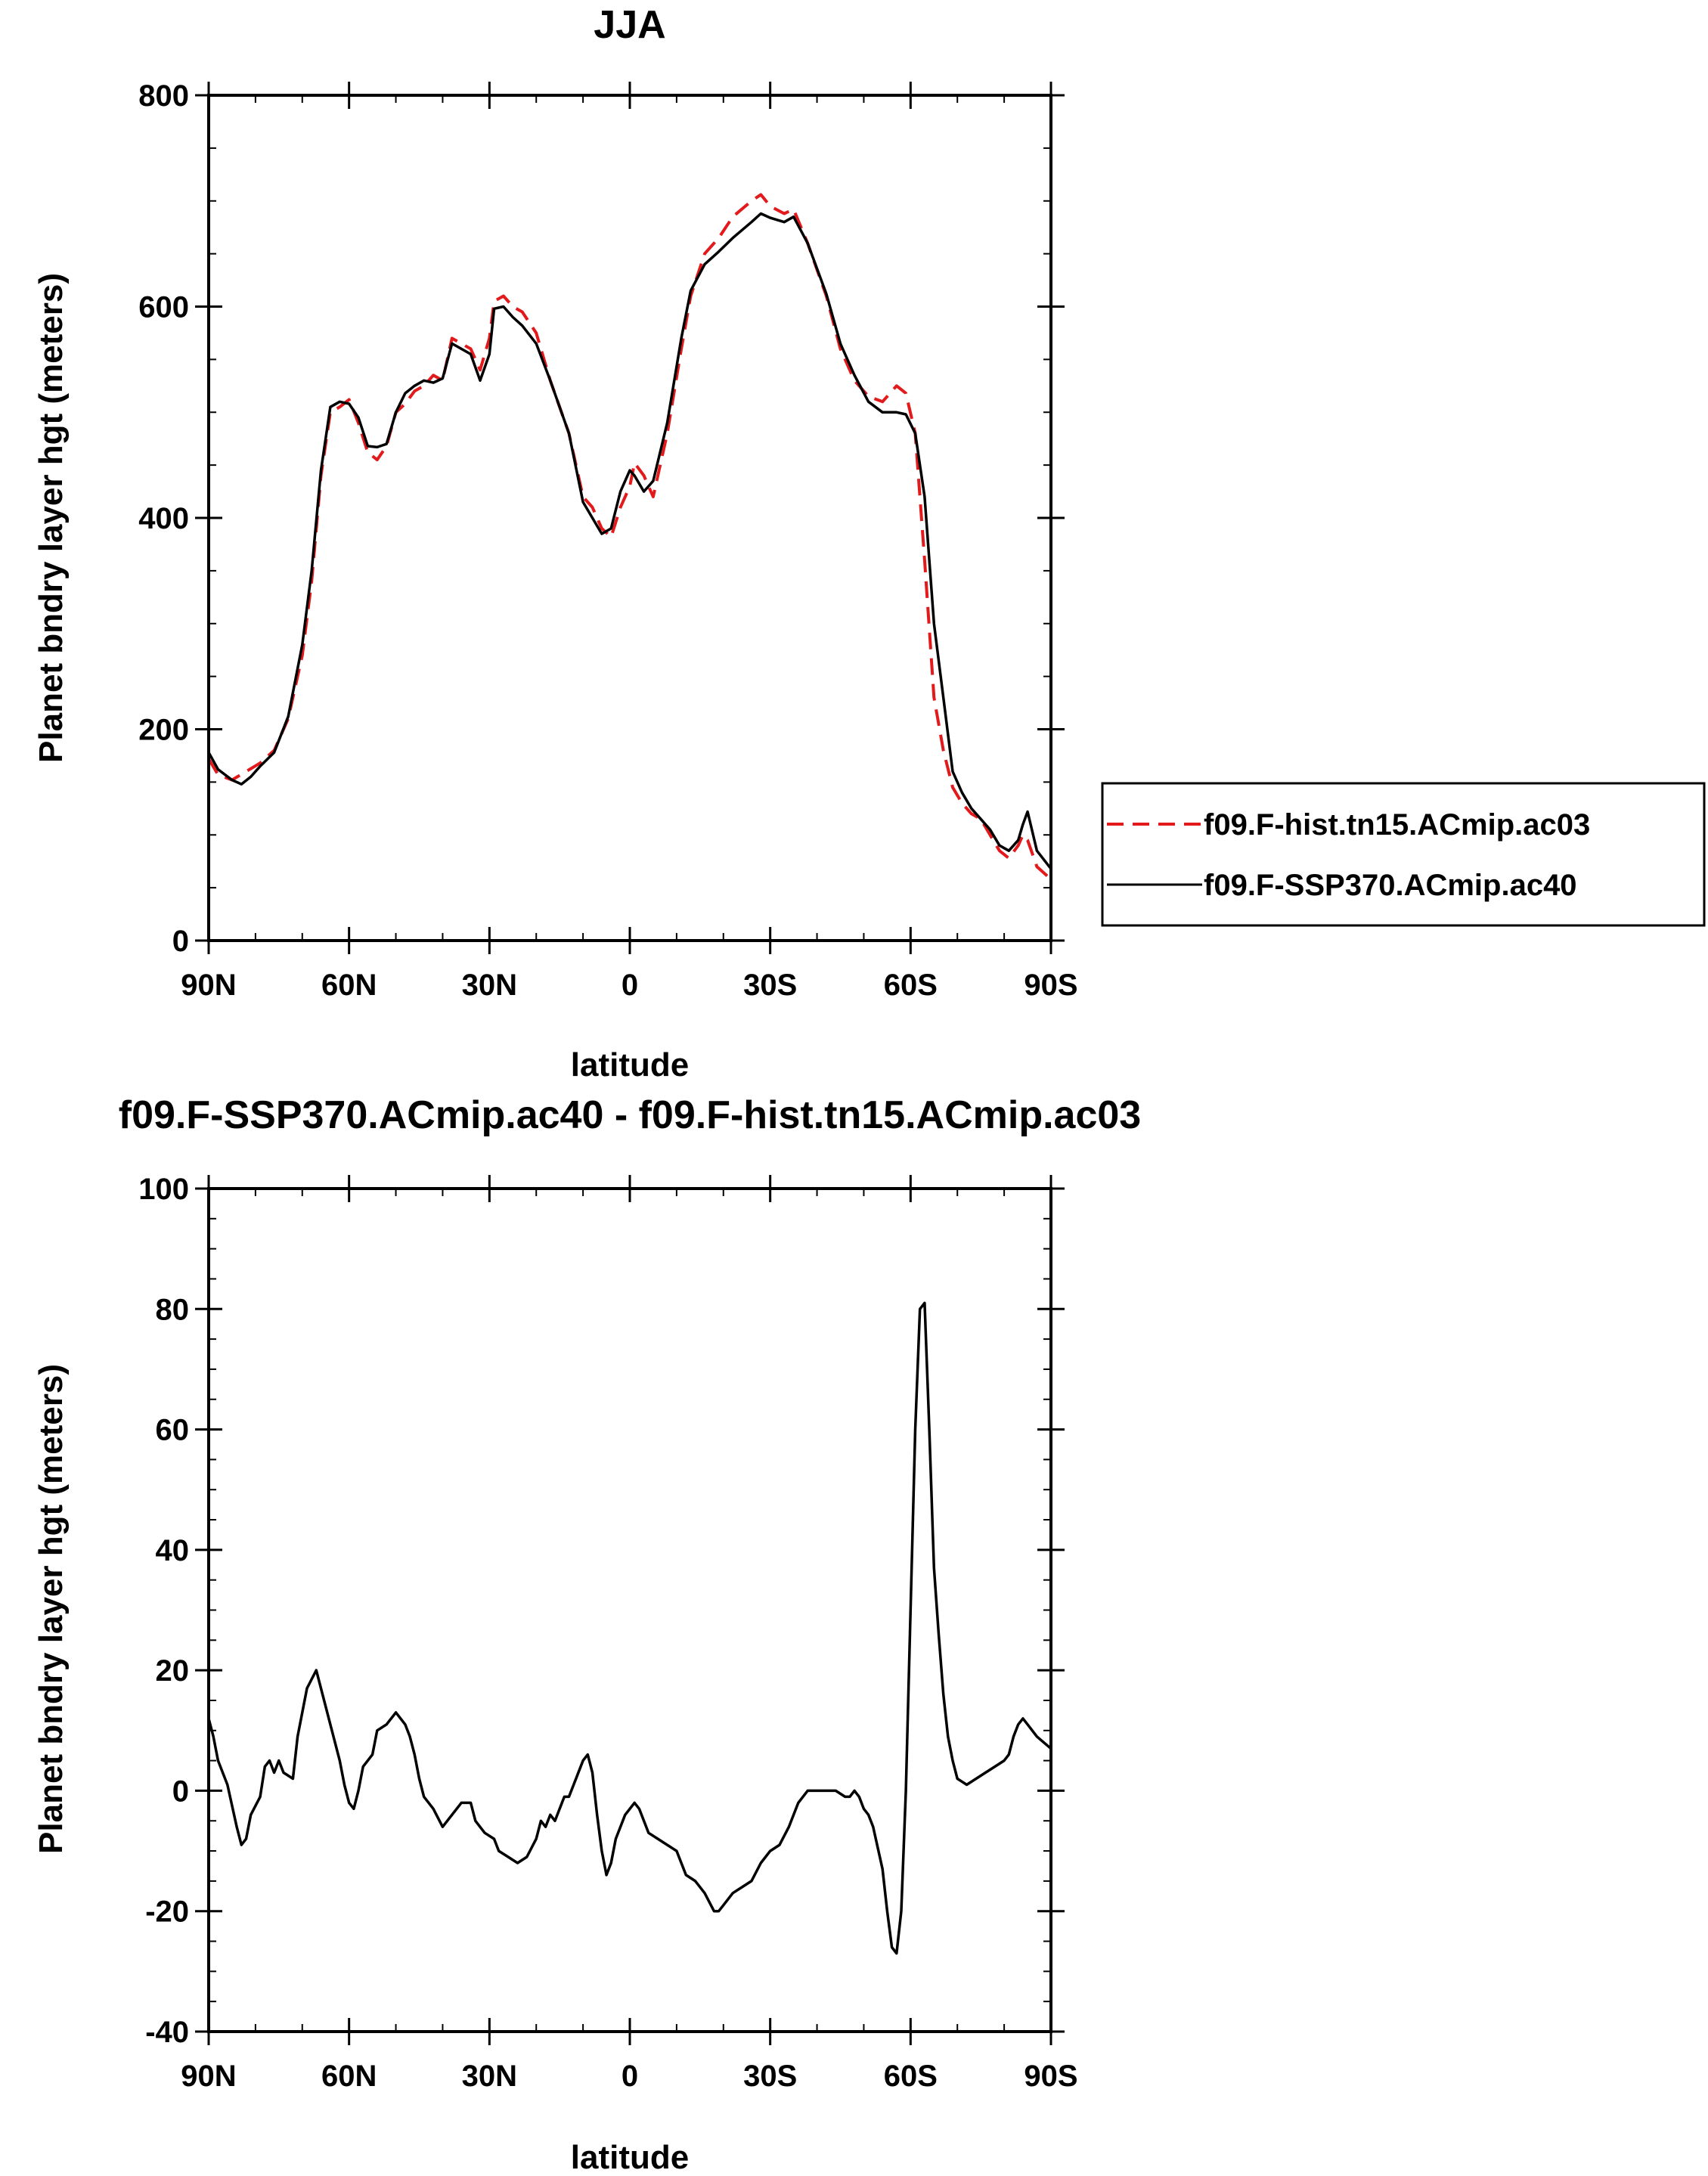 This screenshot has width=1708, height=2176. Describe the element at coordinates (1397, 825) in the screenshot. I see `legend-label-hist: f09.F-hist.tn15.ACmip.ac03` at that location.